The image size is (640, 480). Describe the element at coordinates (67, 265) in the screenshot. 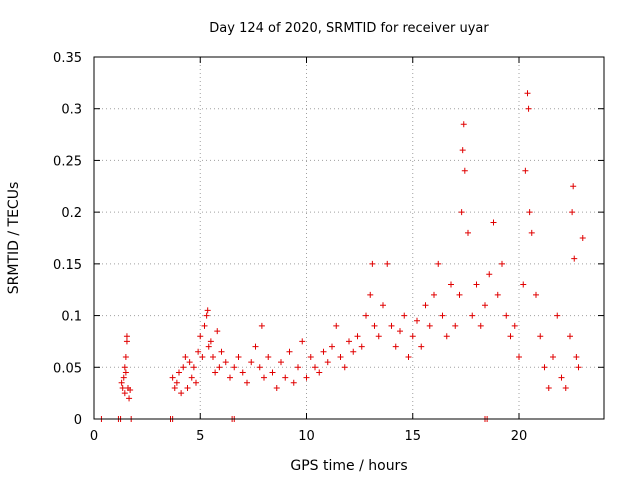

I see `y-tick-label: 0.15` at that location.